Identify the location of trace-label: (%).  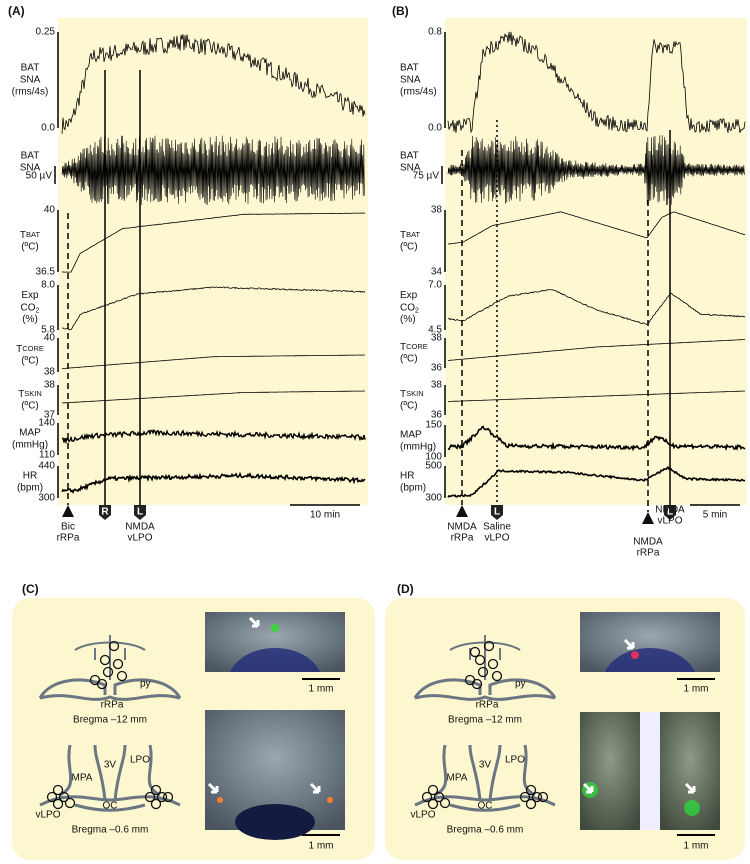
(30, 319).